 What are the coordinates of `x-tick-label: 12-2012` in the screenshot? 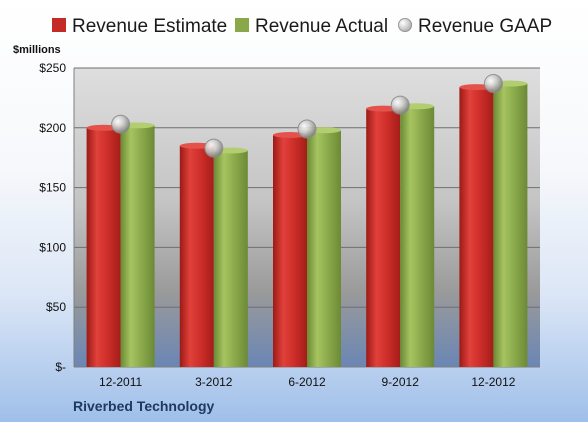 It's located at (493, 382).